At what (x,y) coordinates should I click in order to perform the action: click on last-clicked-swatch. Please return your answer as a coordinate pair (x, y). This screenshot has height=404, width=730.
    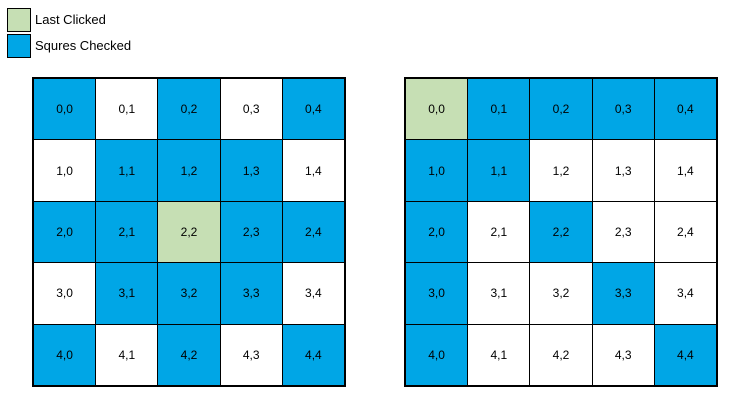
    Looking at the image, I should click on (19, 20).